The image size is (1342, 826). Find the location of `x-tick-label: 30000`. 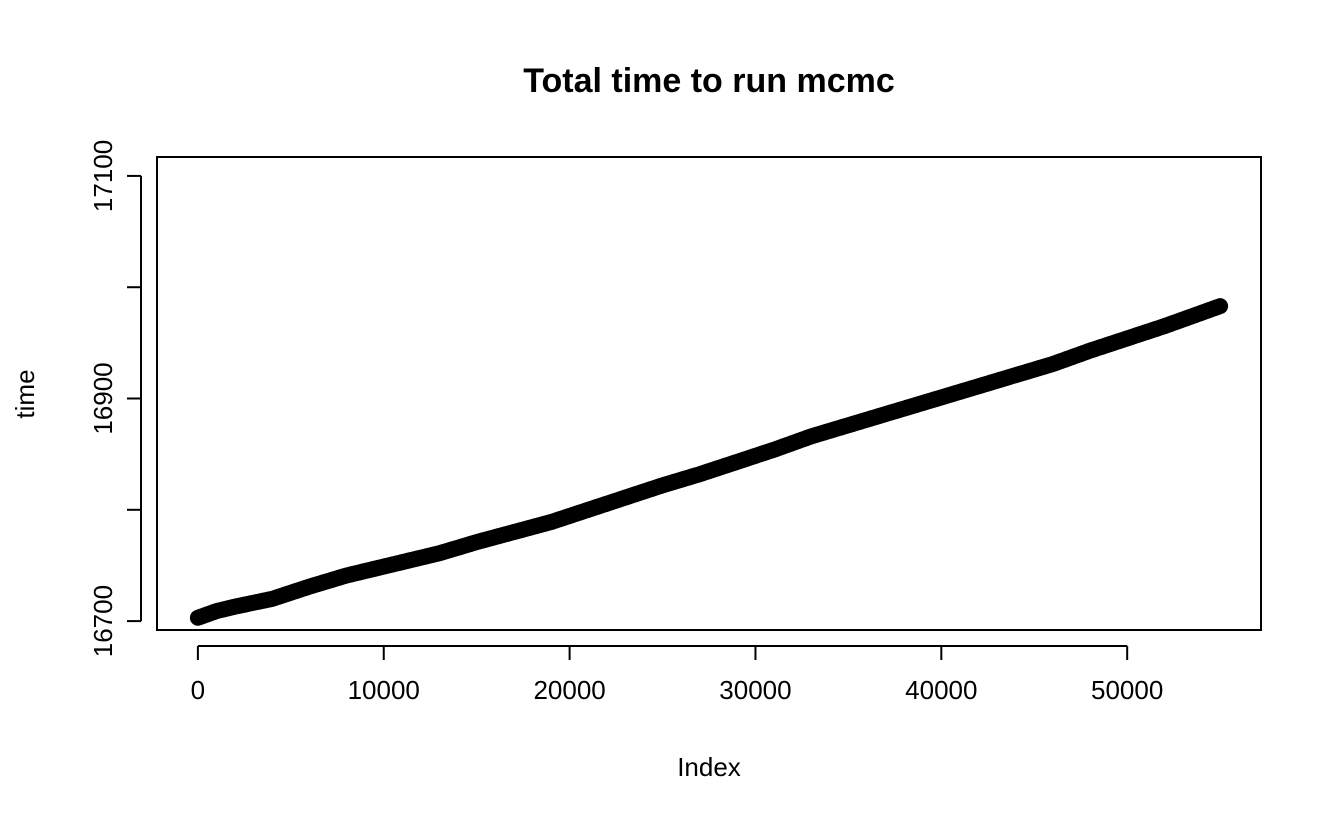

x-tick-label: 30000 is located at coordinates (755, 690).